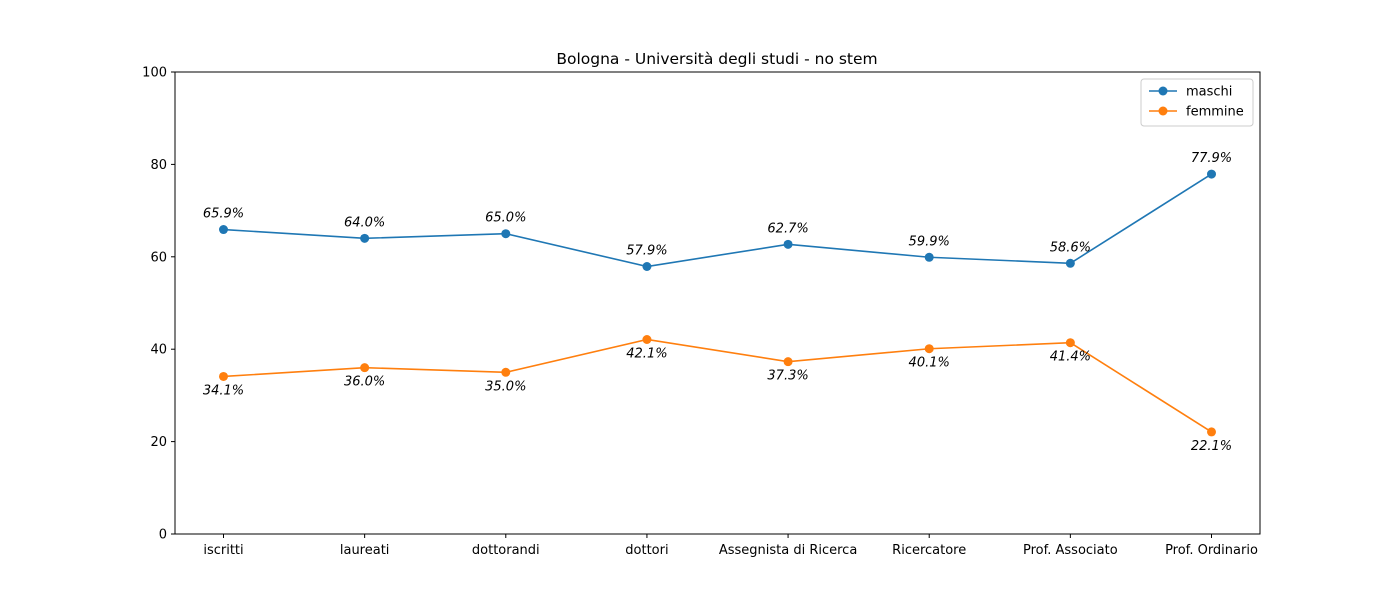  What do you see at coordinates (506, 550) in the screenshot?
I see `x-tick-label: dottorandi` at bounding box center [506, 550].